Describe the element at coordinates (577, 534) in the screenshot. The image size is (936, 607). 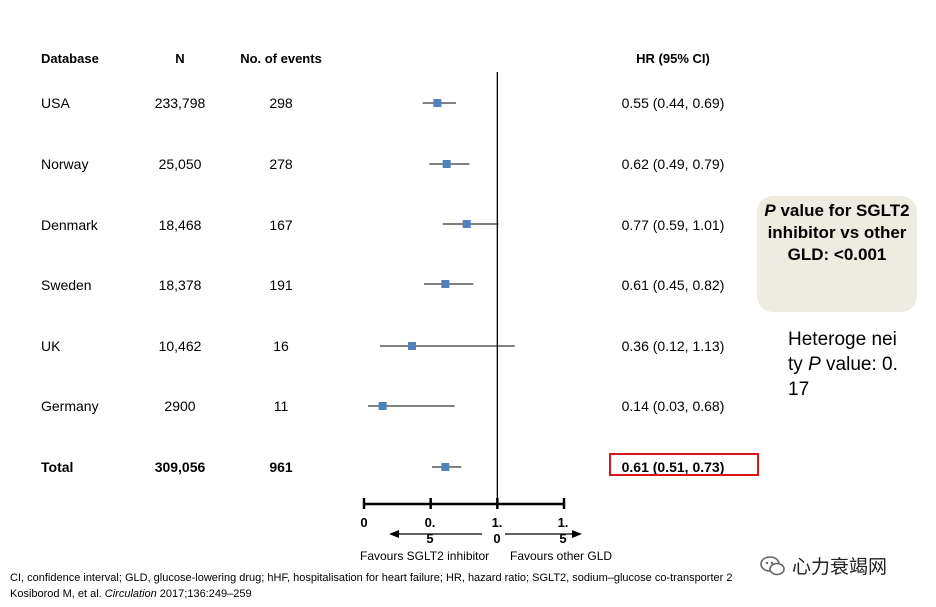
I see `favours-right-arrowhead` at that location.